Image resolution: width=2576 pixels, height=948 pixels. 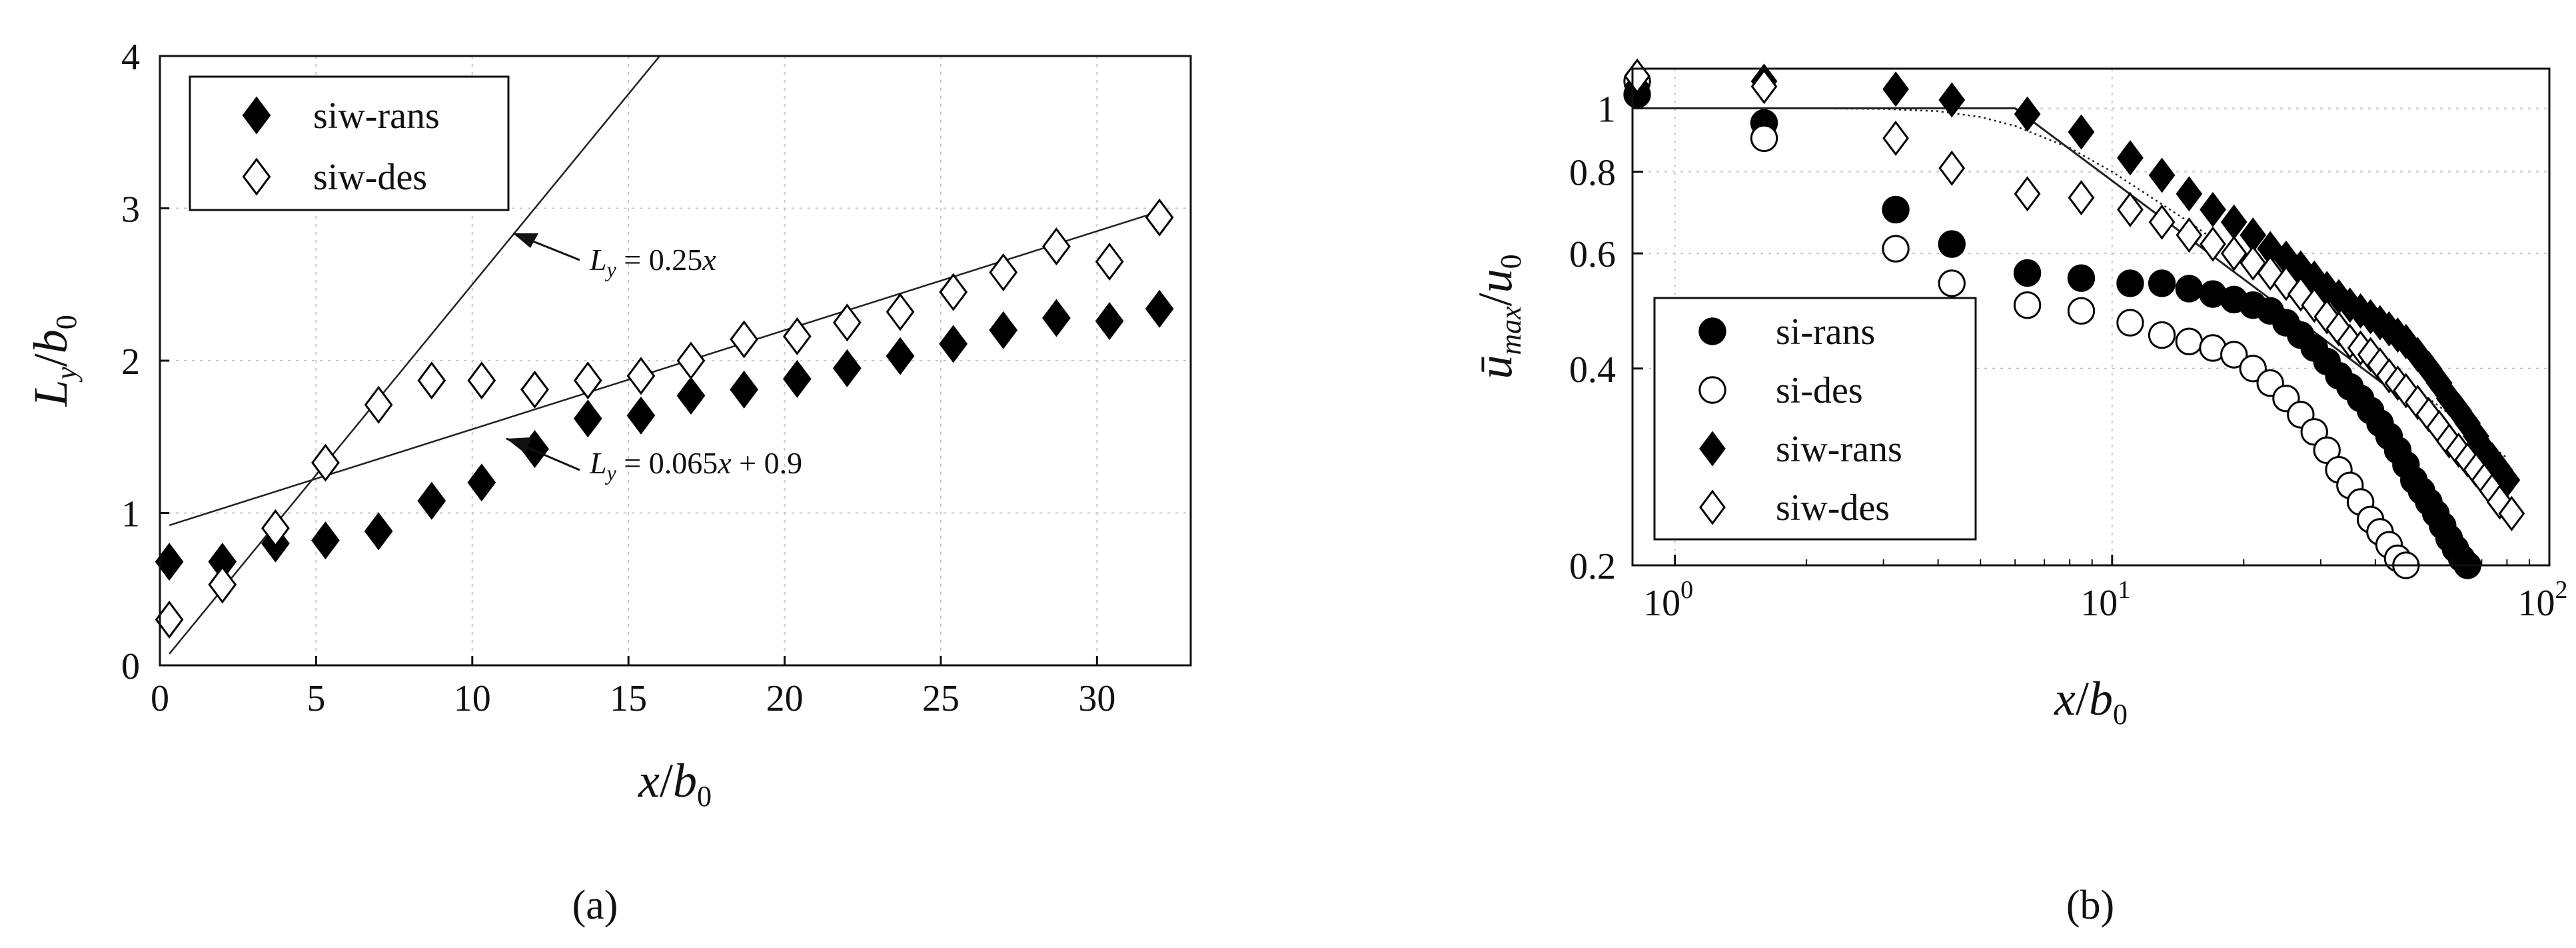 What do you see at coordinates (130, 666) in the screenshot?
I see `y-tick-label: 0` at bounding box center [130, 666].